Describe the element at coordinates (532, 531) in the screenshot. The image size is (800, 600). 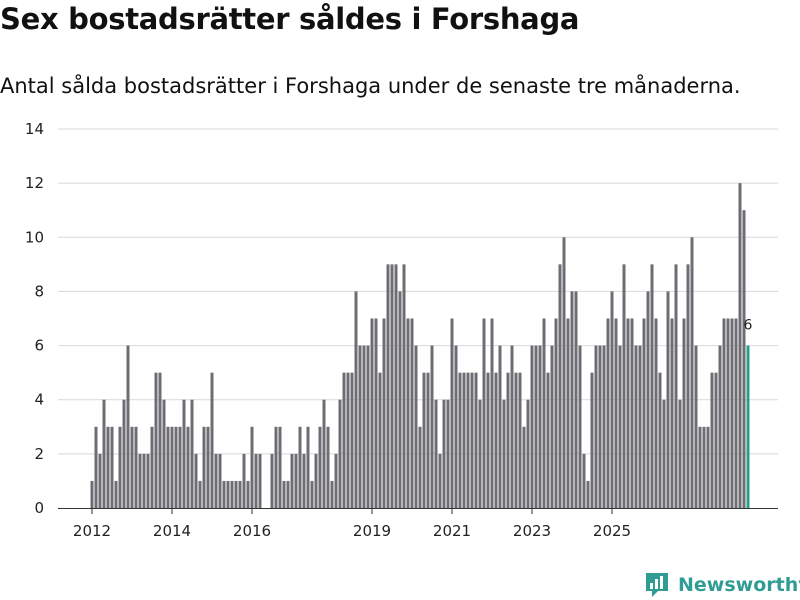
I see `x-tick-label: 2023` at that location.